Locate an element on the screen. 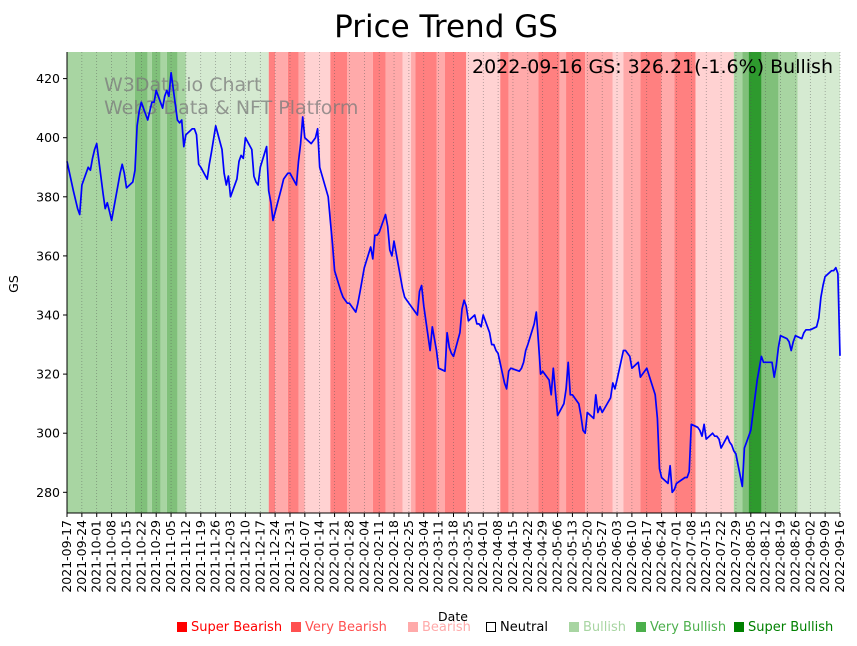  x-tick-label: 2022-03-04 is located at coordinates (423, 556).